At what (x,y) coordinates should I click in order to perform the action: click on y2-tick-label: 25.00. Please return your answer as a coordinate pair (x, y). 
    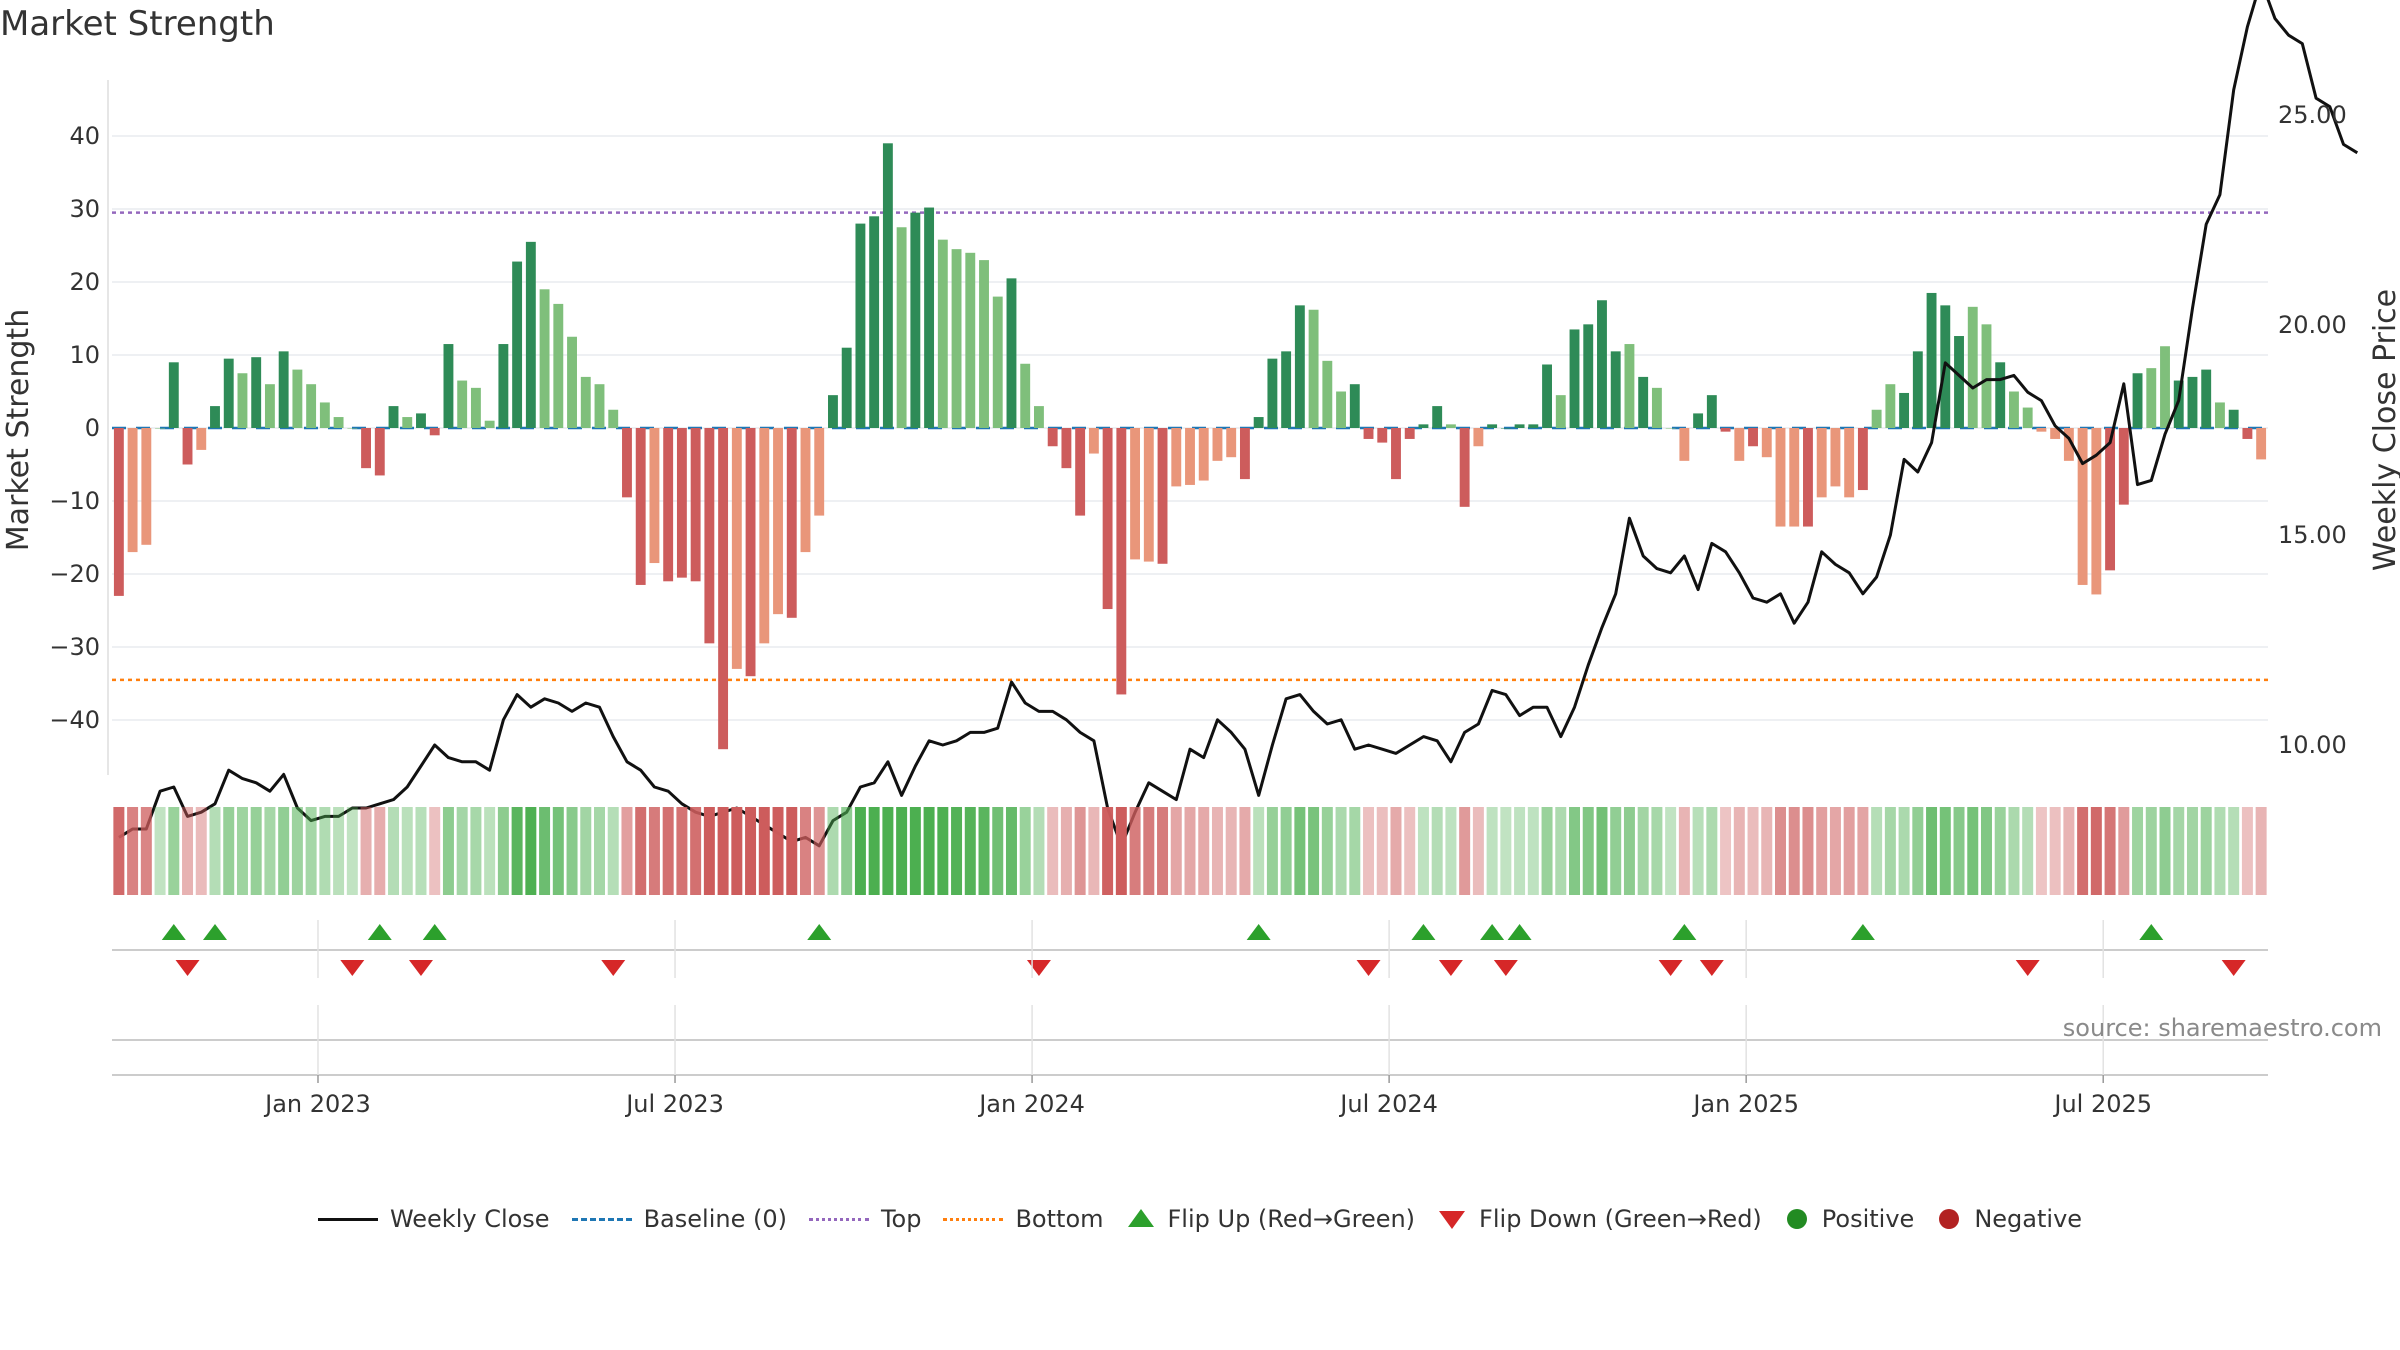
    Looking at the image, I should click on (2312, 115).